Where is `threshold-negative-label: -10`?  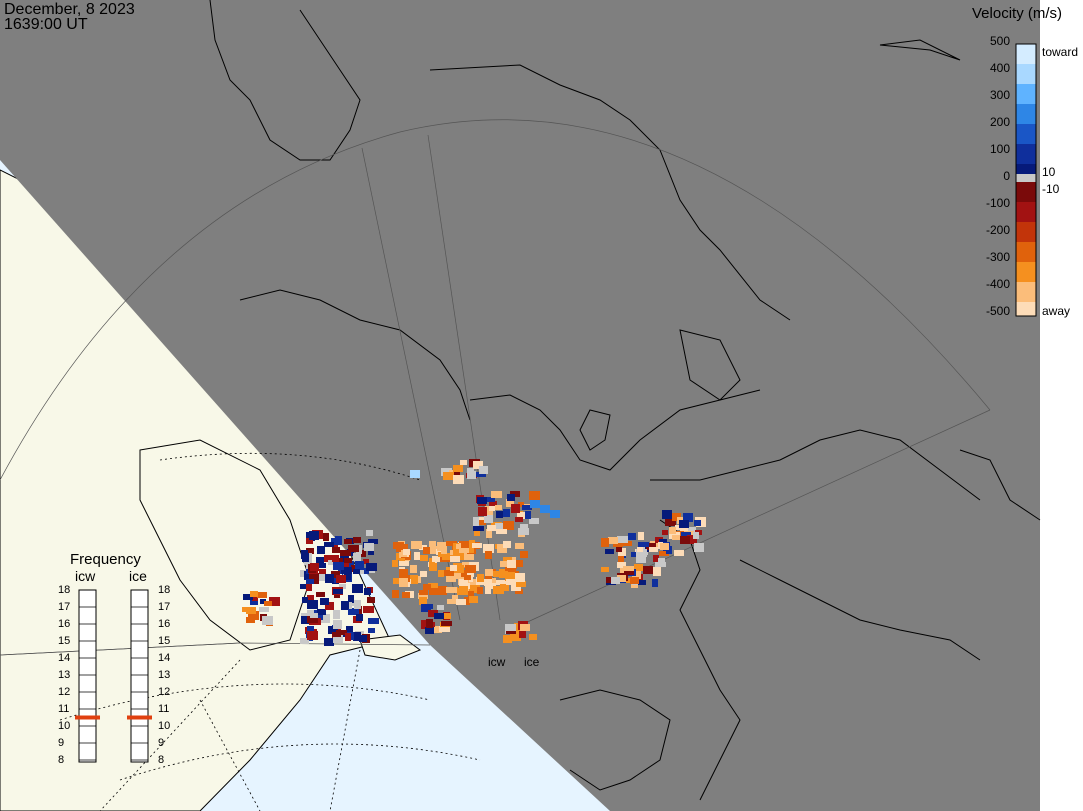
threshold-negative-label: -10 is located at coordinates (1051, 189).